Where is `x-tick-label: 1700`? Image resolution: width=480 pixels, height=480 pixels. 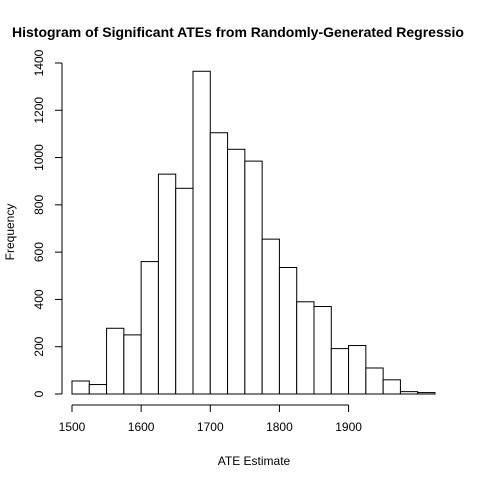
x-tick-label: 1700 is located at coordinates (210, 427).